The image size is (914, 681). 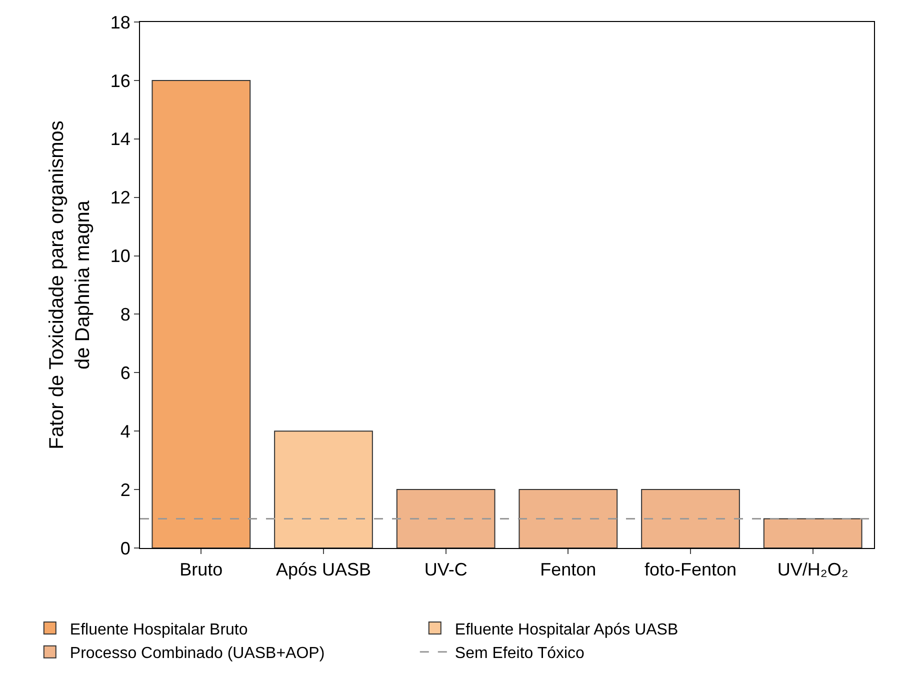 I want to click on legend-label: Efluente Hospitalar Bruto, so click(x=159, y=629).